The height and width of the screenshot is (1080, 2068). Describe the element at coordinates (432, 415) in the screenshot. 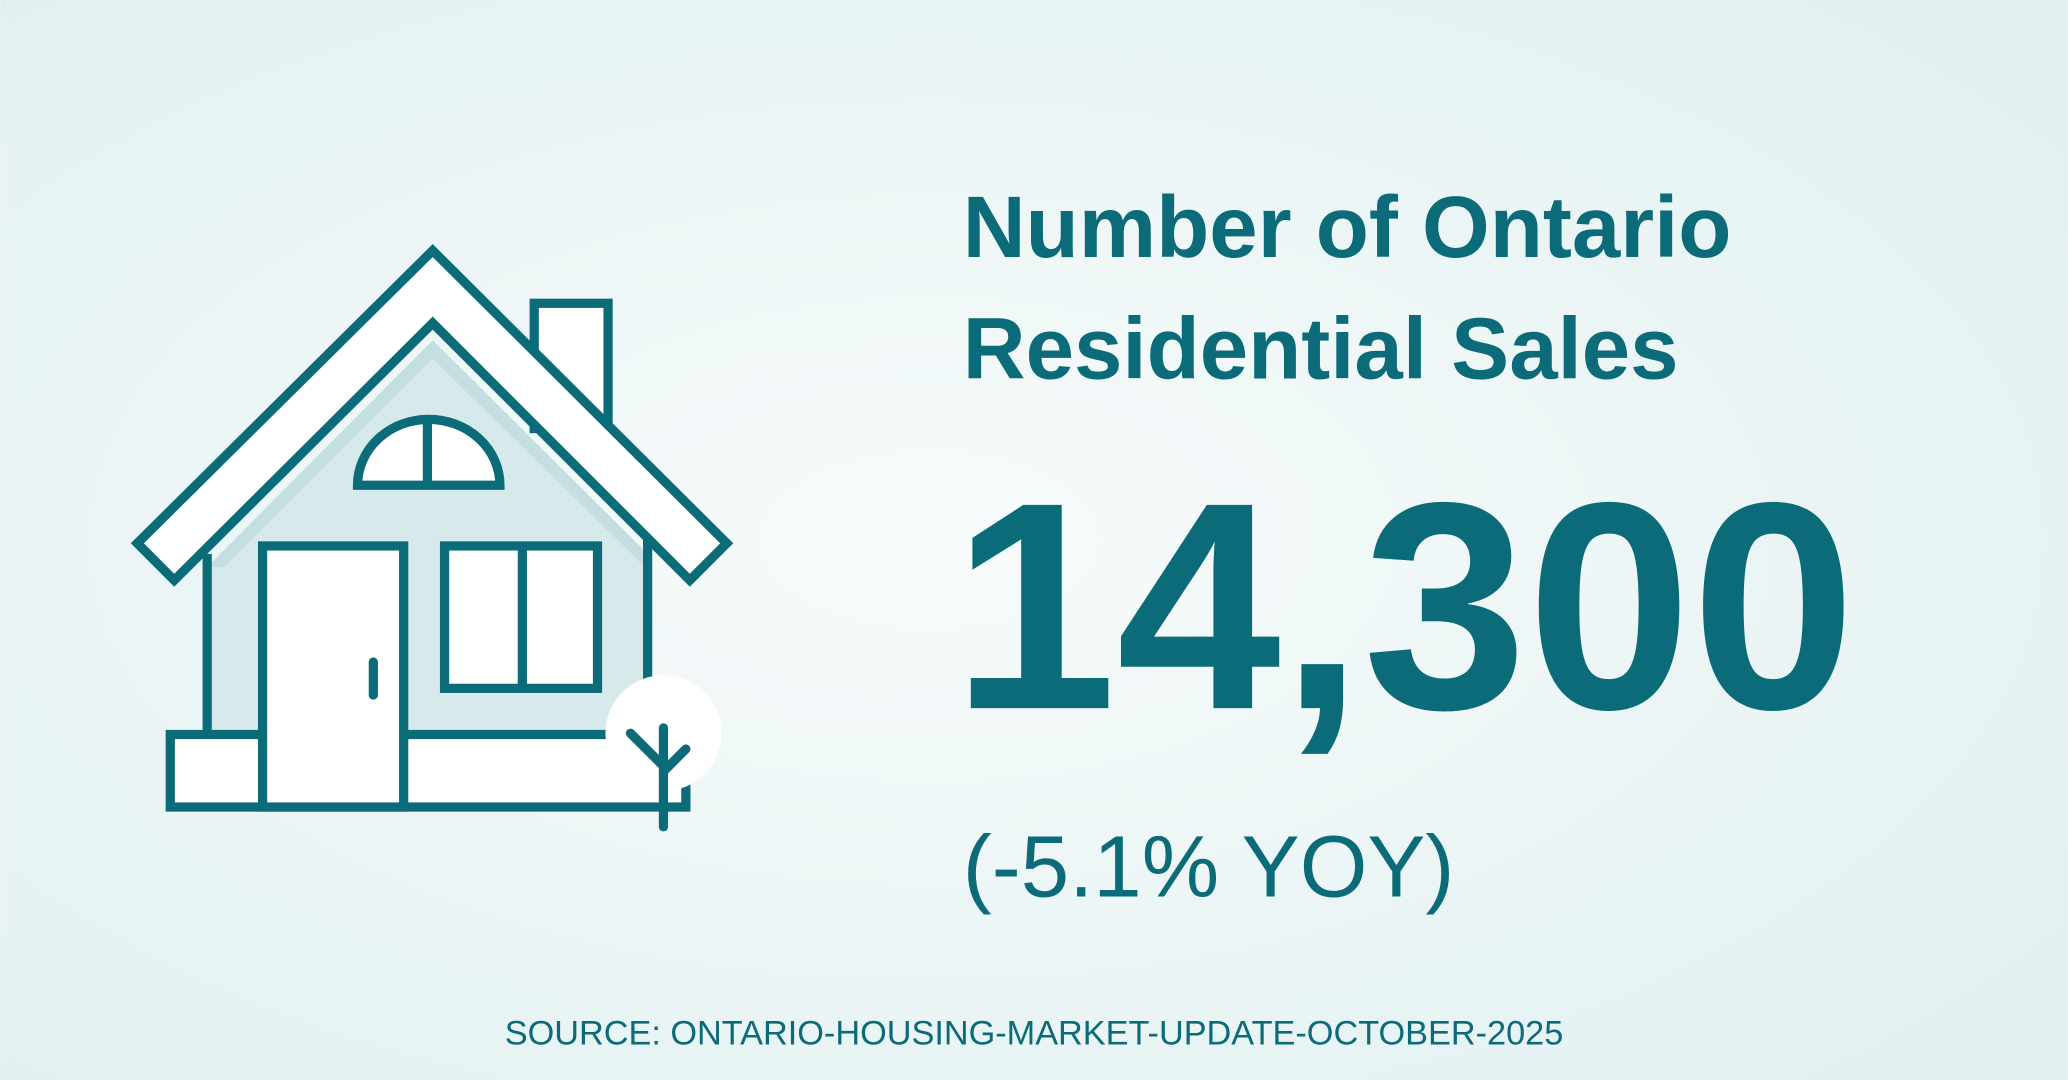

I see `roof` at that location.